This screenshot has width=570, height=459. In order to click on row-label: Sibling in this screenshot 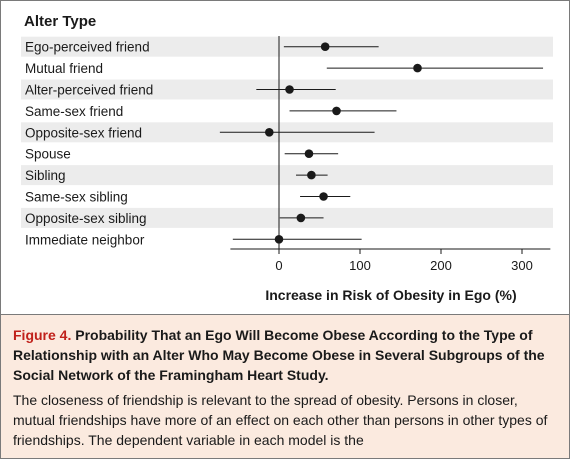, I will do `click(45, 175)`.